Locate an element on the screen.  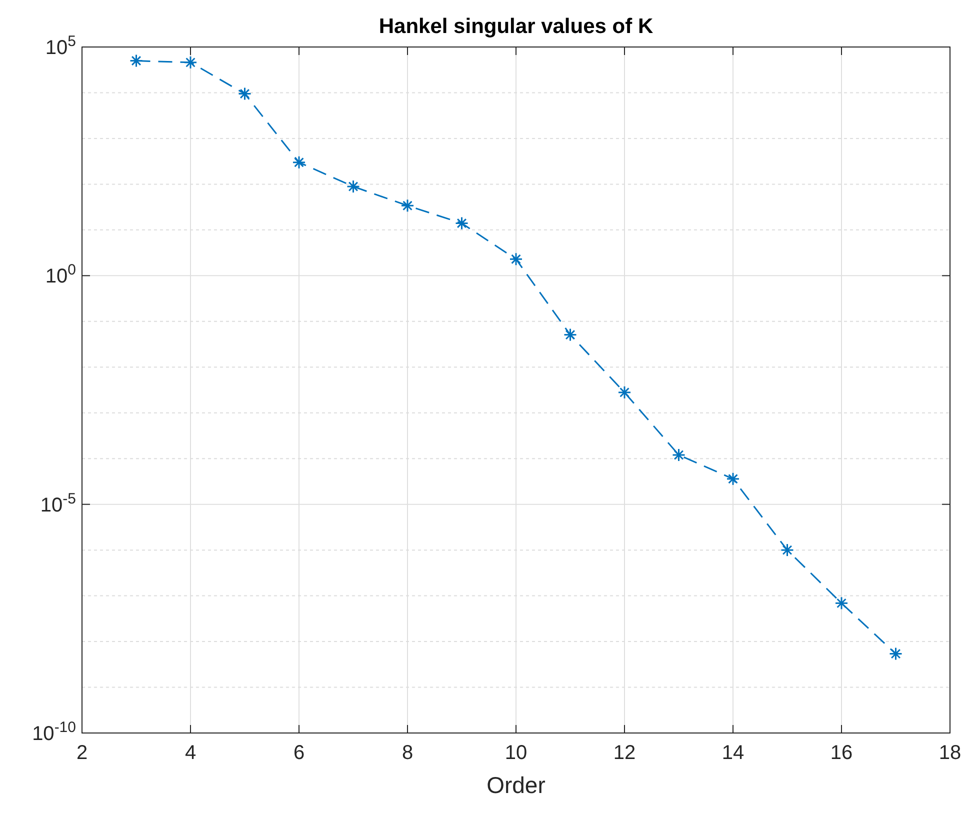
x-tick-label: 12 is located at coordinates (624, 753).